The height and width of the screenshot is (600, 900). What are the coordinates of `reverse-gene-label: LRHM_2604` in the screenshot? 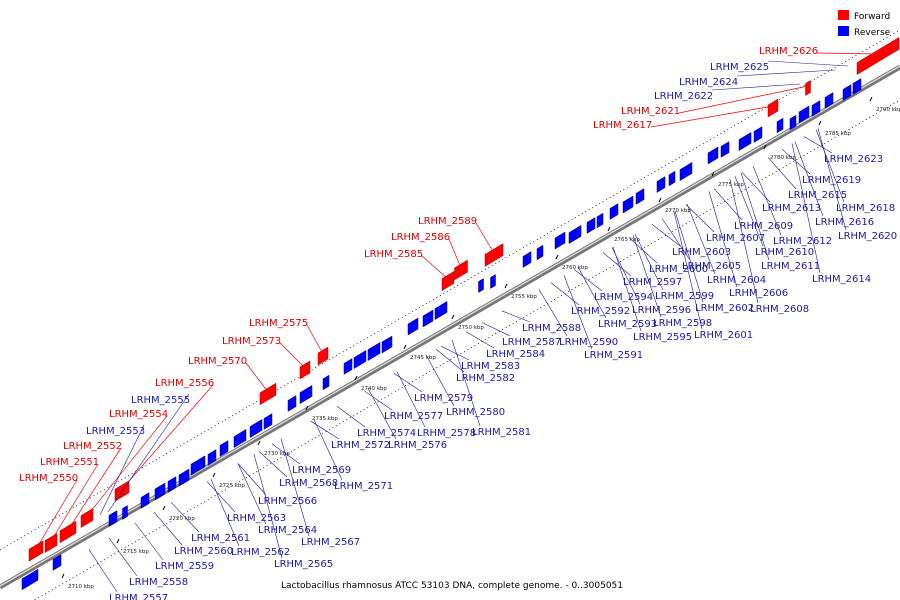 It's located at (736, 280).